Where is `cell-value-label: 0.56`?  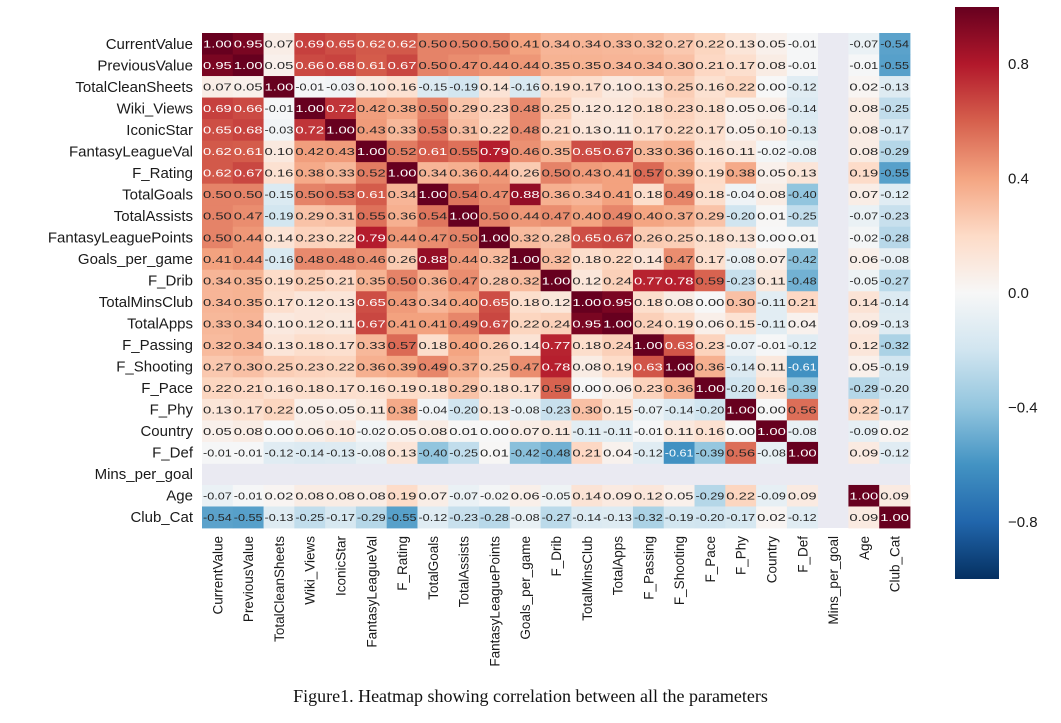
cell-value-label: 0.56 is located at coordinates (740, 453).